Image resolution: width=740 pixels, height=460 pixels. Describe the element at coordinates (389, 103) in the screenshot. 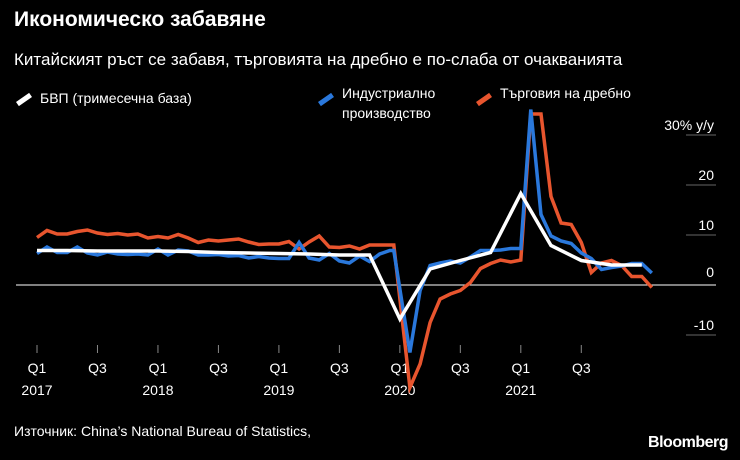

I see `legend-label-industrial: Индустриално производство` at that location.